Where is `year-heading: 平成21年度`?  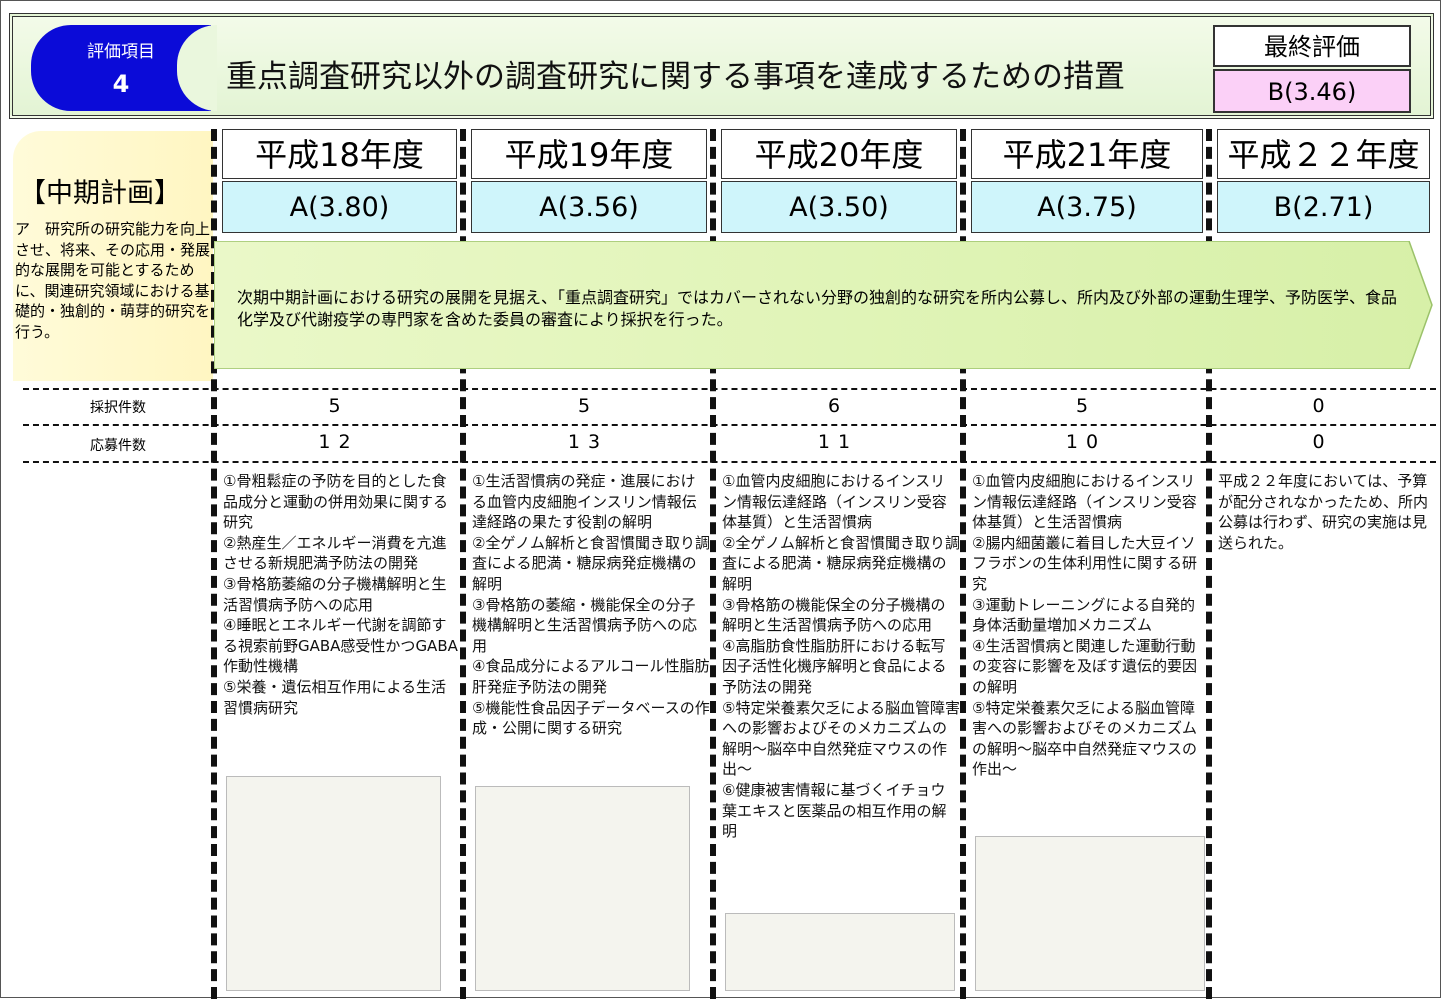
year-heading: 平成21年度 is located at coordinates (1087, 154).